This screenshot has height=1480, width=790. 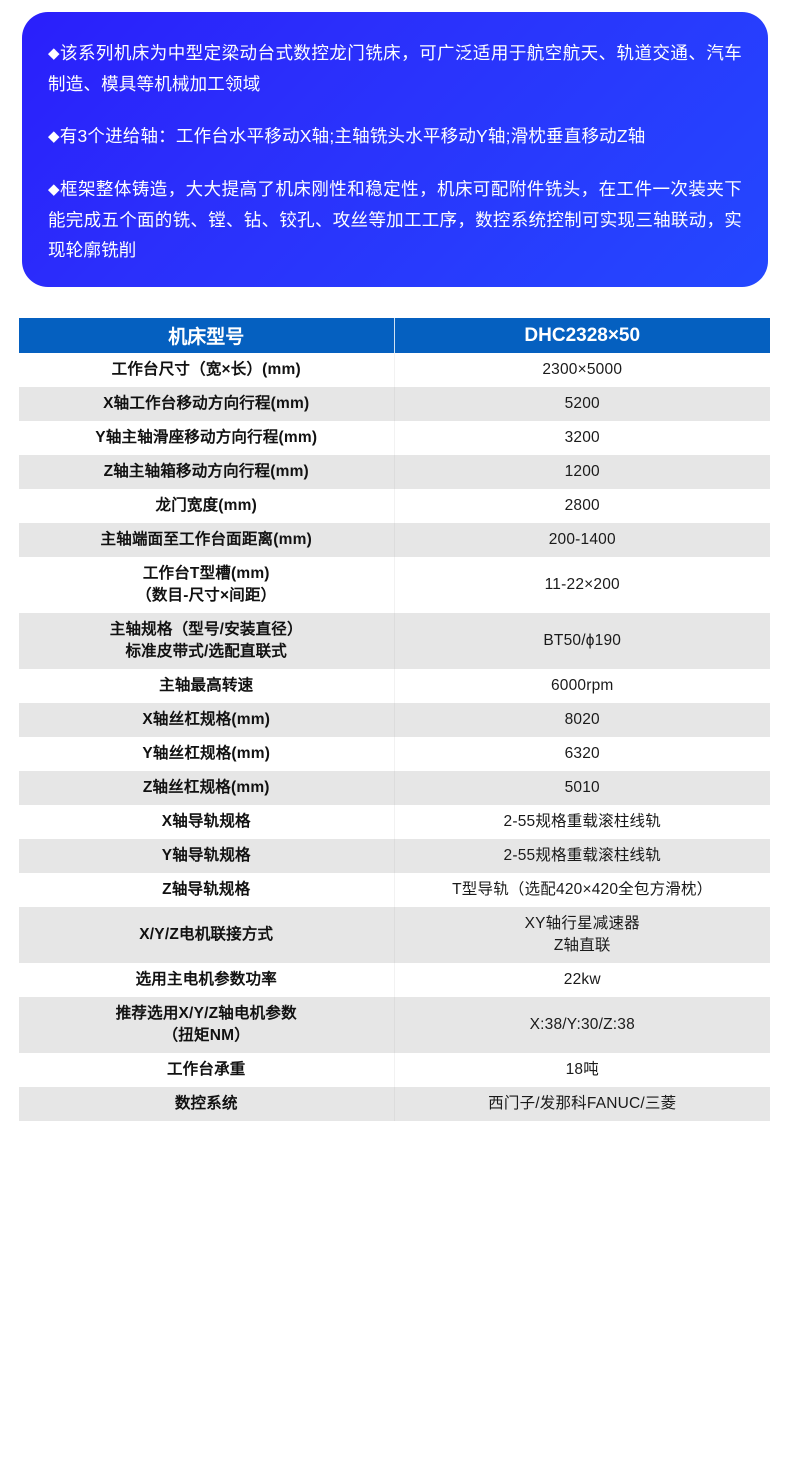 I want to click on spec-row-label-cell: 龙门宽度(mm), so click(x=207, y=506).